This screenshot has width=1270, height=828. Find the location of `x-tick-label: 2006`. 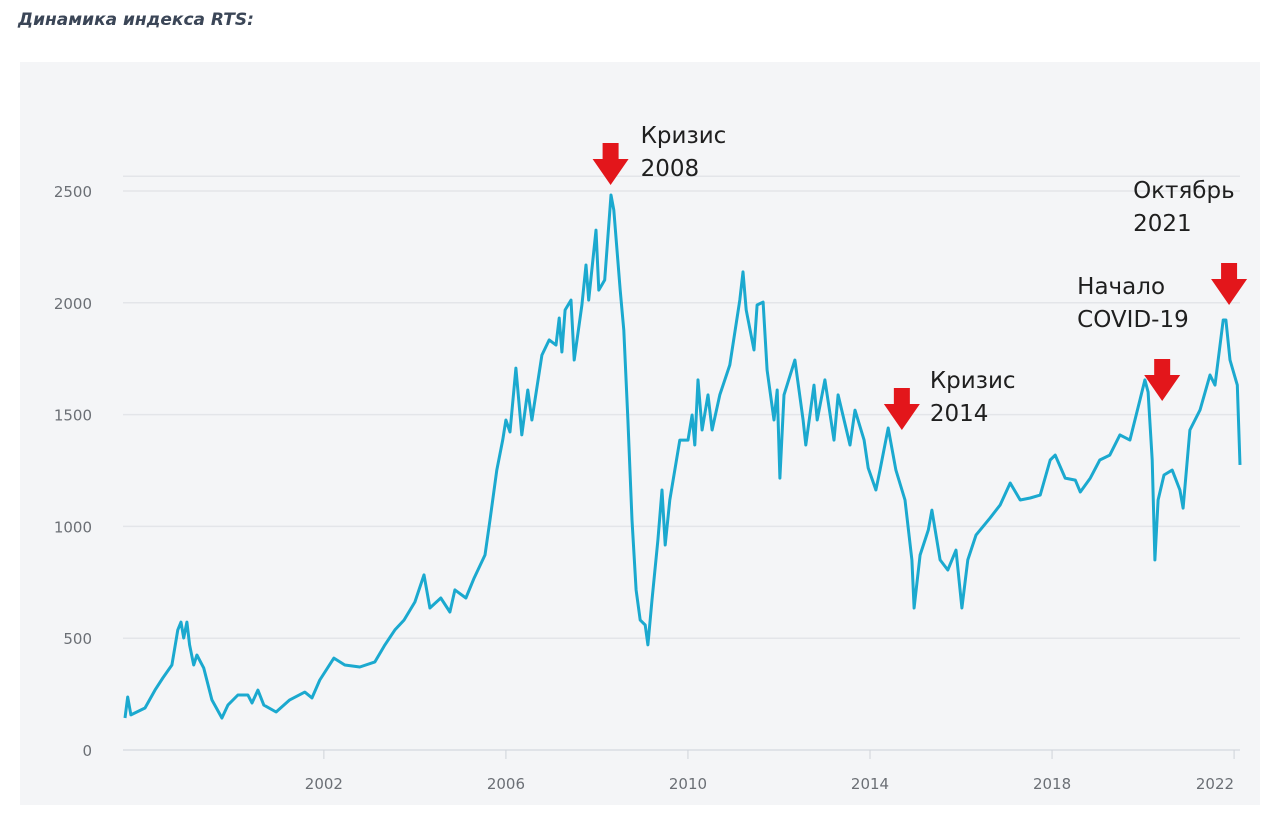

x-tick-label: 2006 is located at coordinates (506, 784).